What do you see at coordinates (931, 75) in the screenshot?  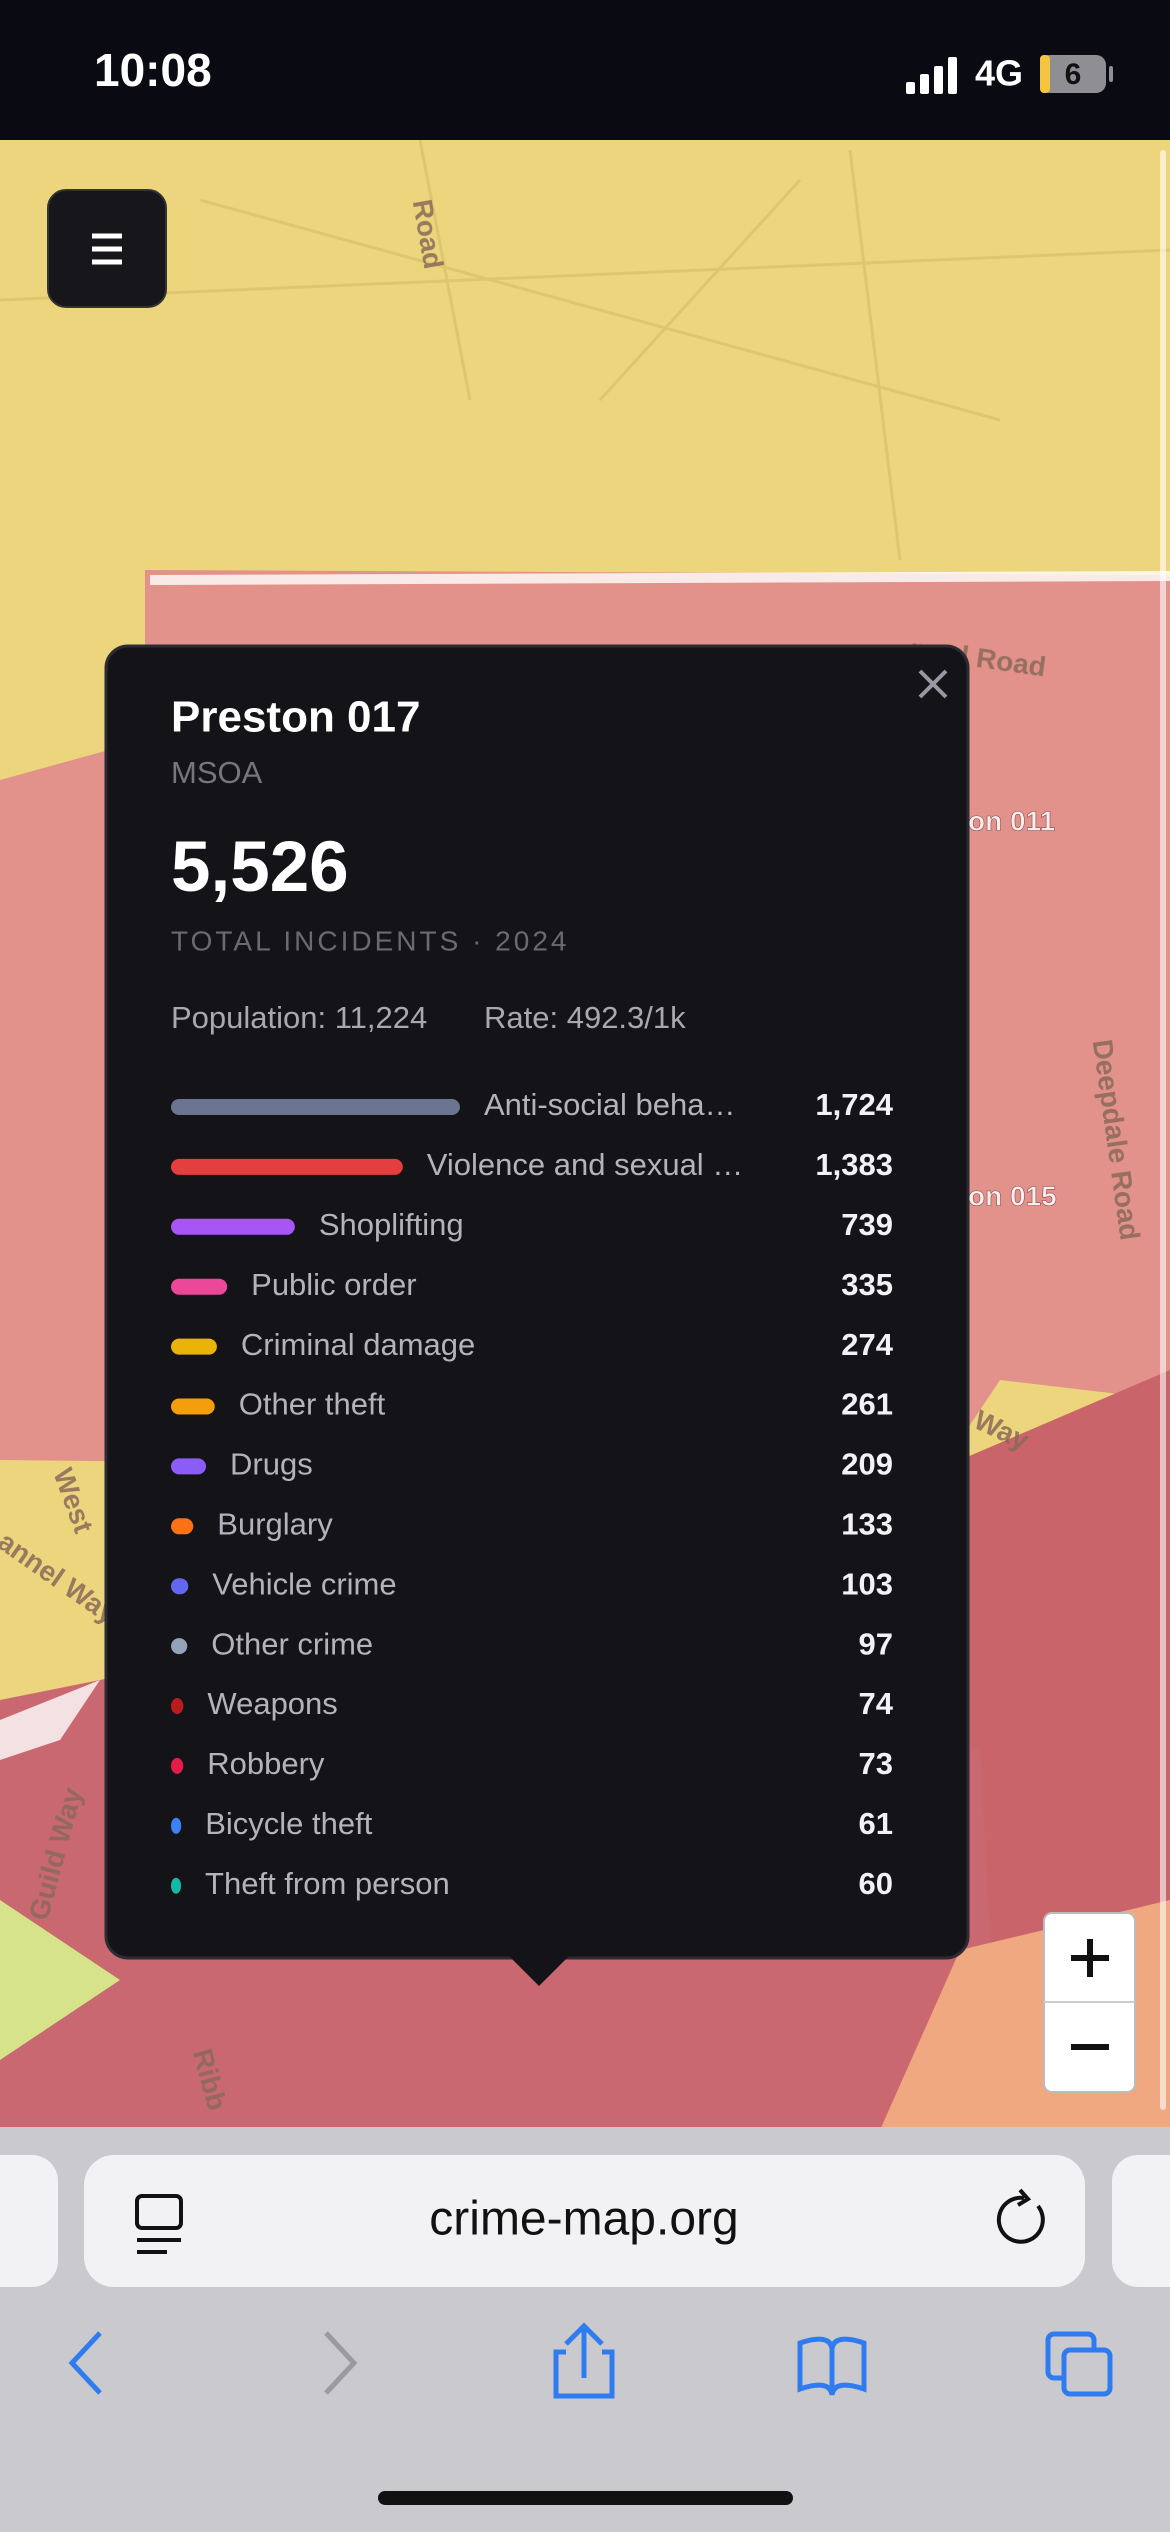 I see `signal` at bounding box center [931, 75].